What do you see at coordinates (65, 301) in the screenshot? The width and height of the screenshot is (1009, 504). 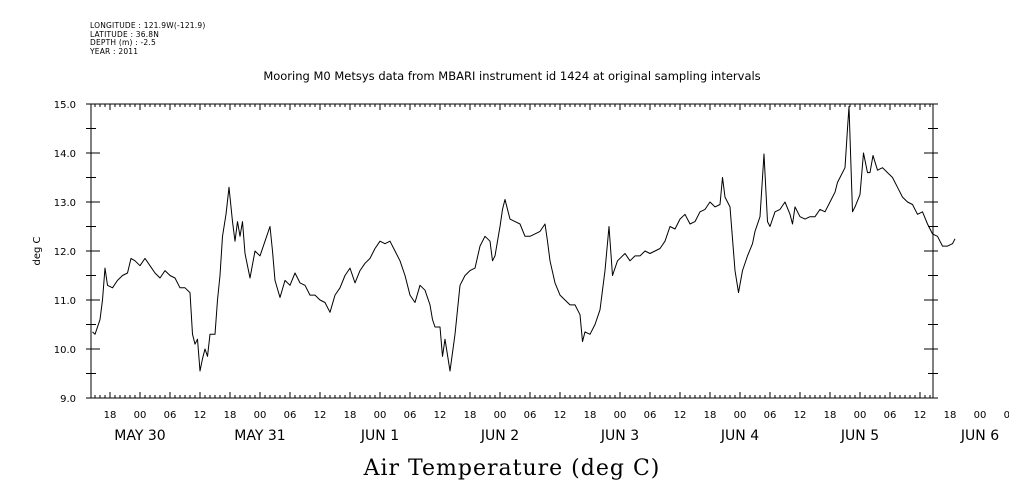 I see `y-tick-label: 11.0` at bounding box center [65, 301].